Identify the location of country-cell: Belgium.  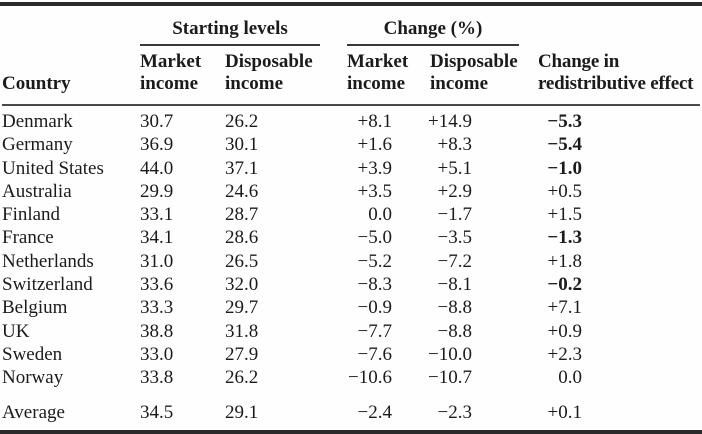
(35, 308).